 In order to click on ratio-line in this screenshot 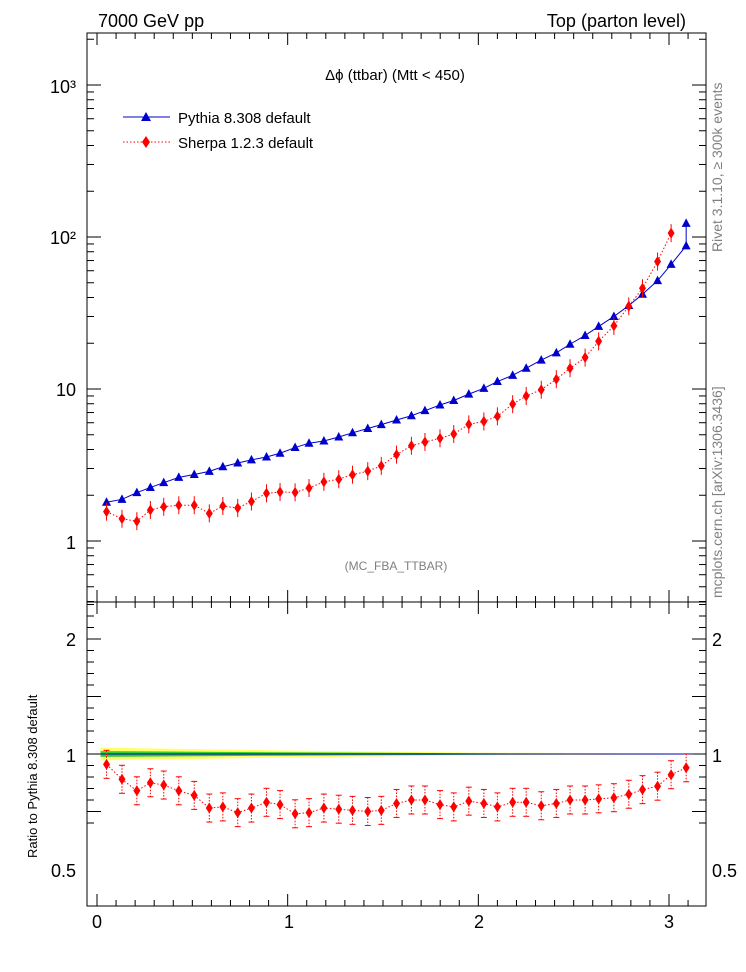, I will do `click(396, 789)`.